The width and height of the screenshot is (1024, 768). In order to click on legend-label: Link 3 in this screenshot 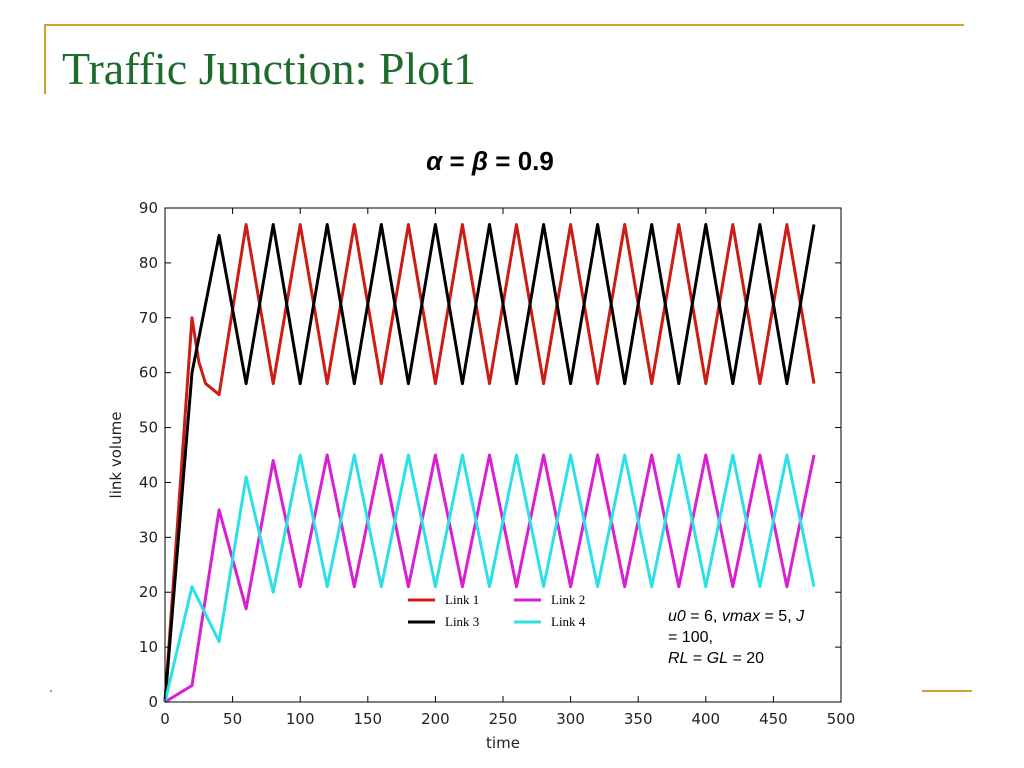, I will do `click(462, 621)`.